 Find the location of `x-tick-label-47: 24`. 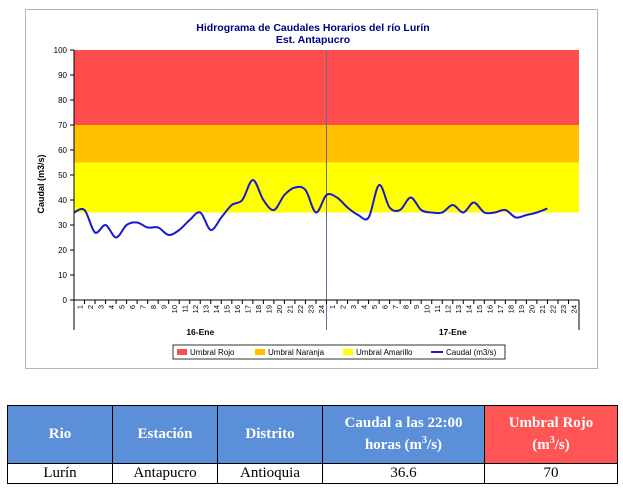

x-tick-label-47: 24 is located at coordinates (574, 309).